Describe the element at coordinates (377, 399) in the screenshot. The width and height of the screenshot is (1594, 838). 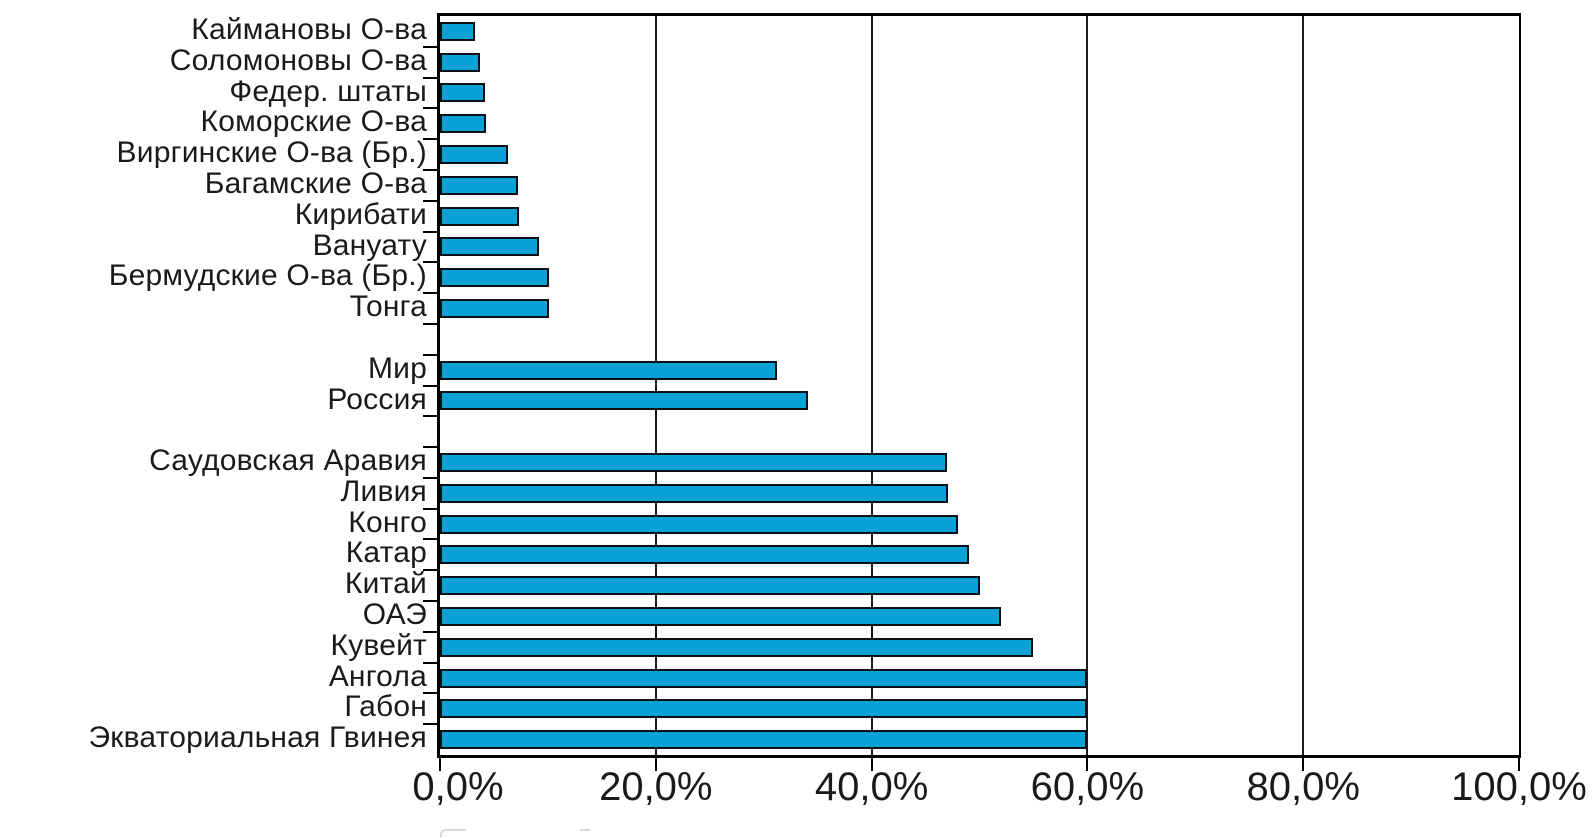
I see `category-label: Россия` at that location.